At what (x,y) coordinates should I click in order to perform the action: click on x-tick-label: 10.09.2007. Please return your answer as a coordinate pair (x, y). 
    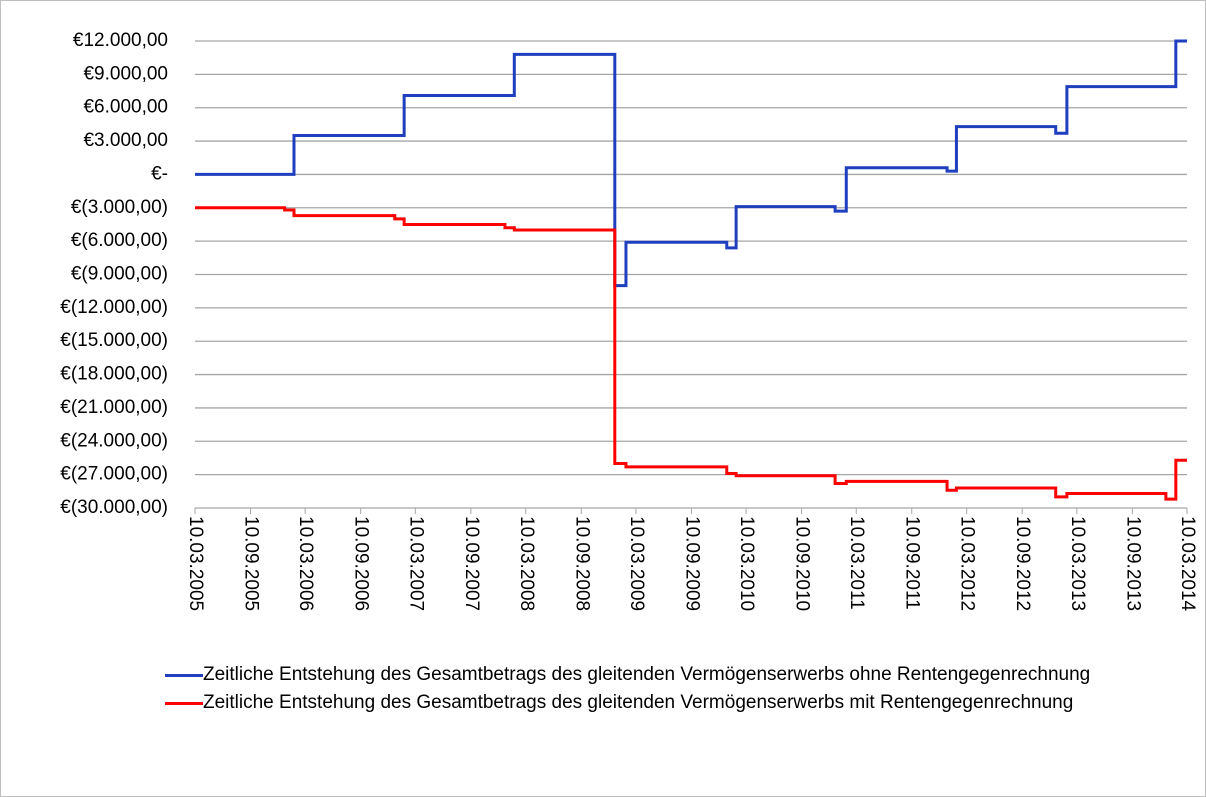
    Looking at the image, I should click on (471, 563).